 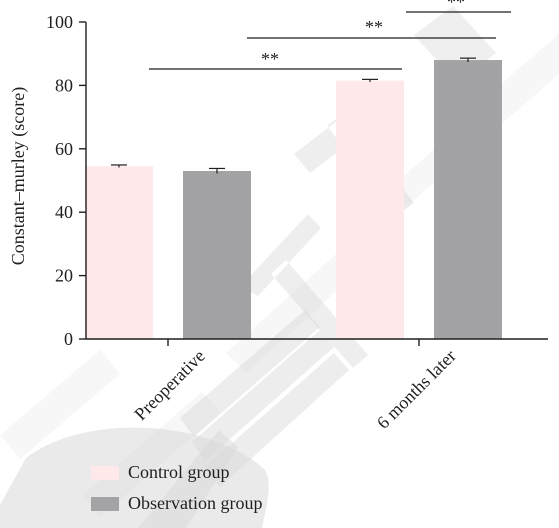 I want to click on y-tick-label: 80, so click(x=64, y=85).